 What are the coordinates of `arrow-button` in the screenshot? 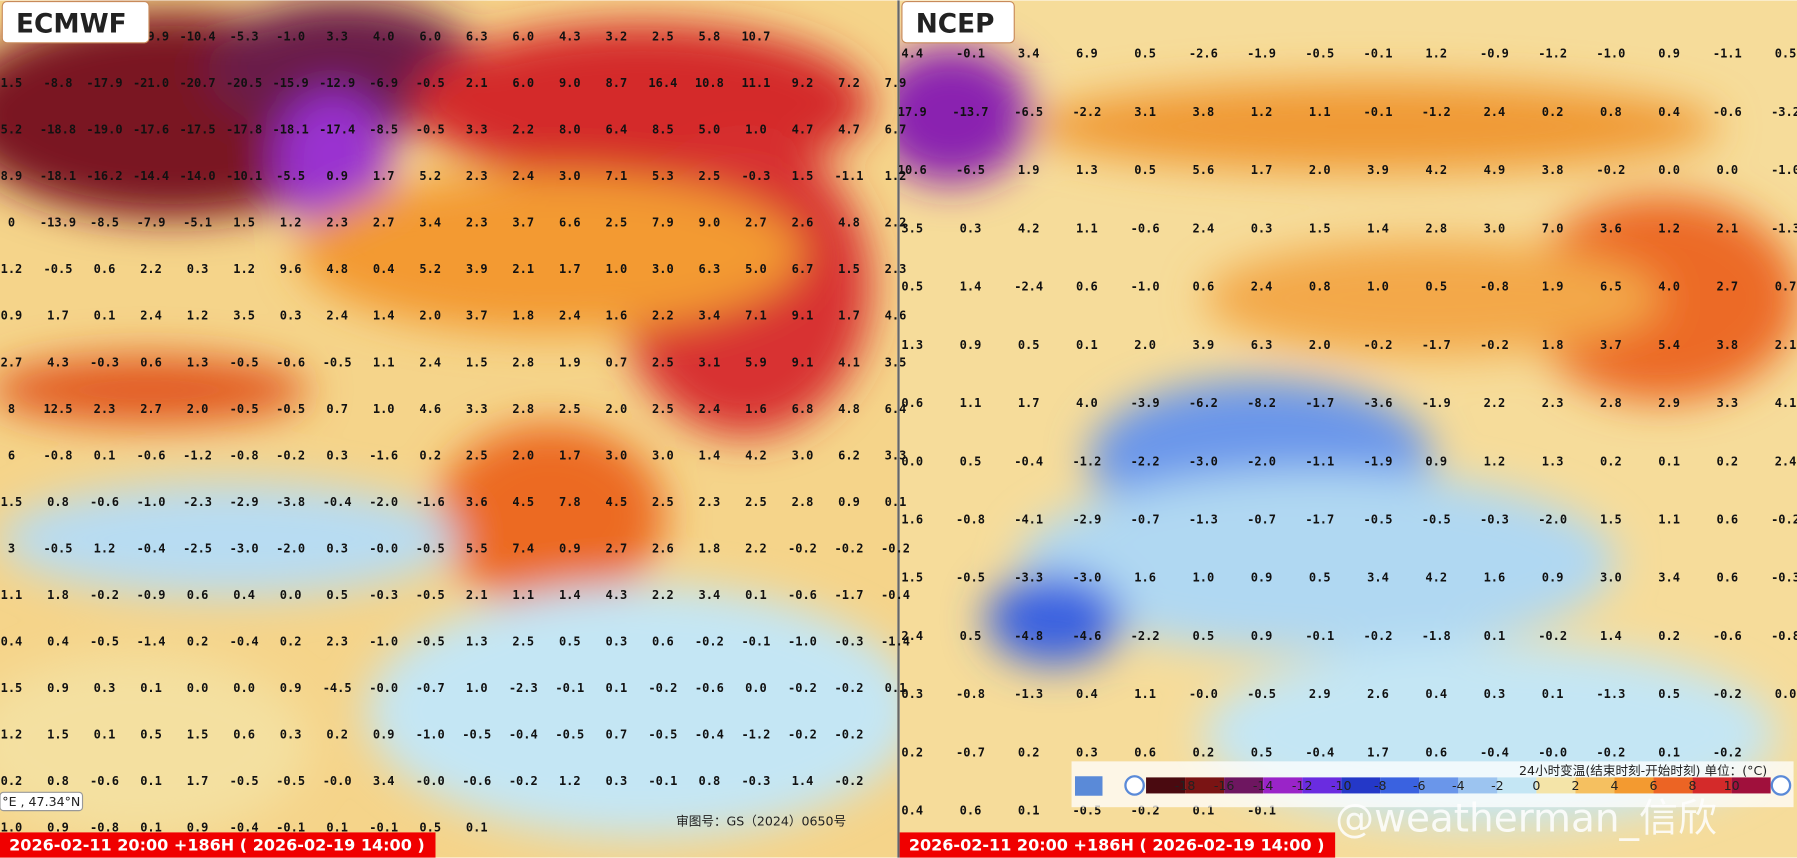 It's located at (1088, 786).